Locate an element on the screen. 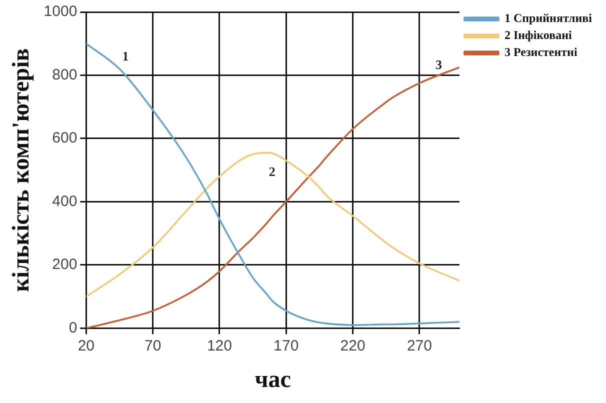 This screenshot has height=403, width=606. x-tick-label: 120 is located at coordinates (219, 345).